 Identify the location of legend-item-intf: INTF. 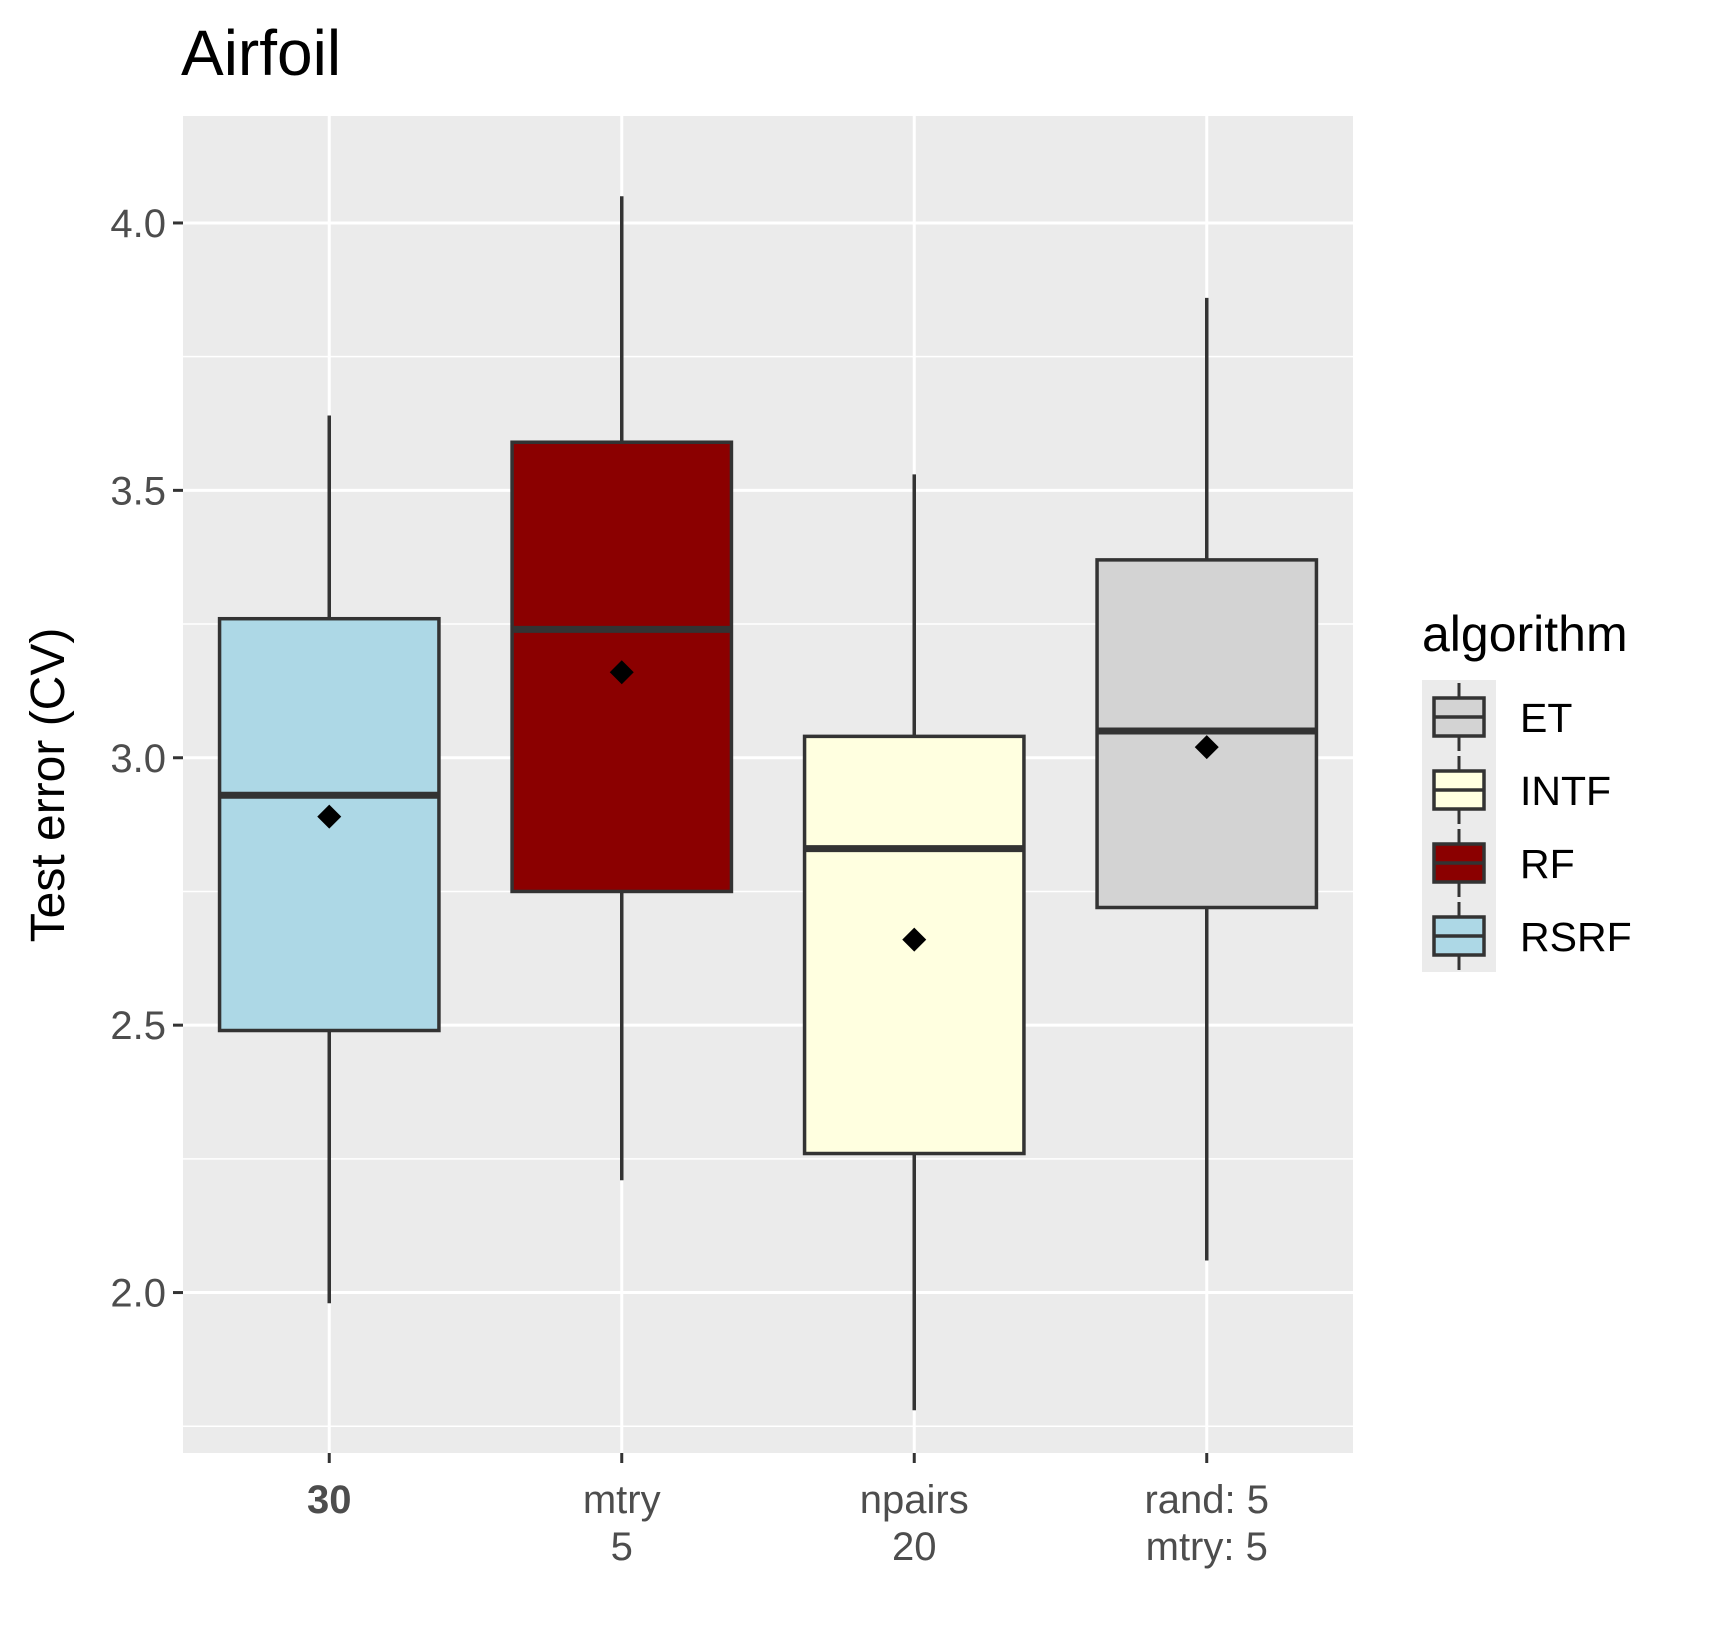
(1521, 790).